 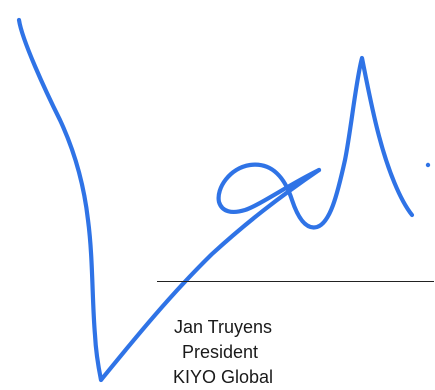 What do you see at coordinates (223, 377) in the screenshot?
I see `signer-organization: KIYO Global` at bounding box center [223, 377].